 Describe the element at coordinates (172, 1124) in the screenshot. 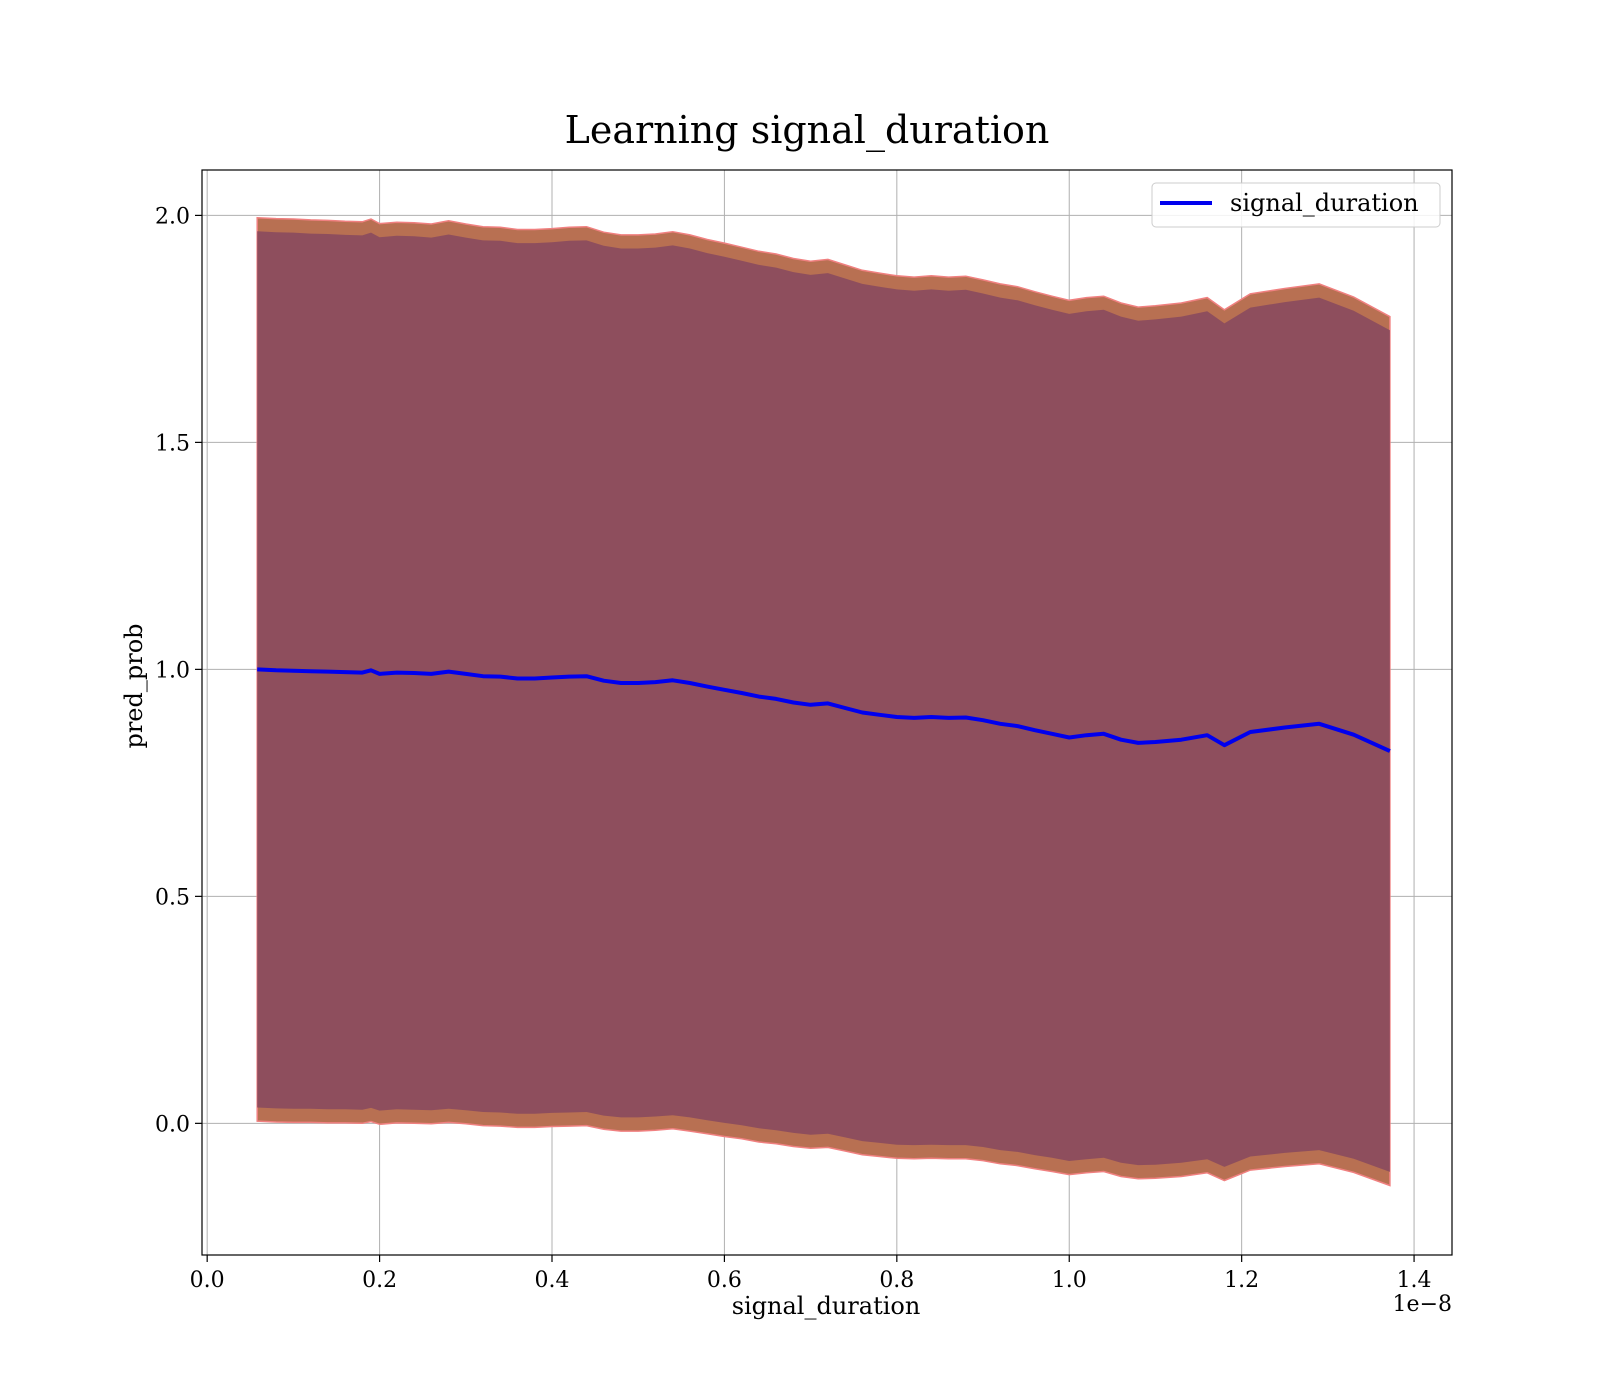

I see `y-tick-label: 0.0` at that location.